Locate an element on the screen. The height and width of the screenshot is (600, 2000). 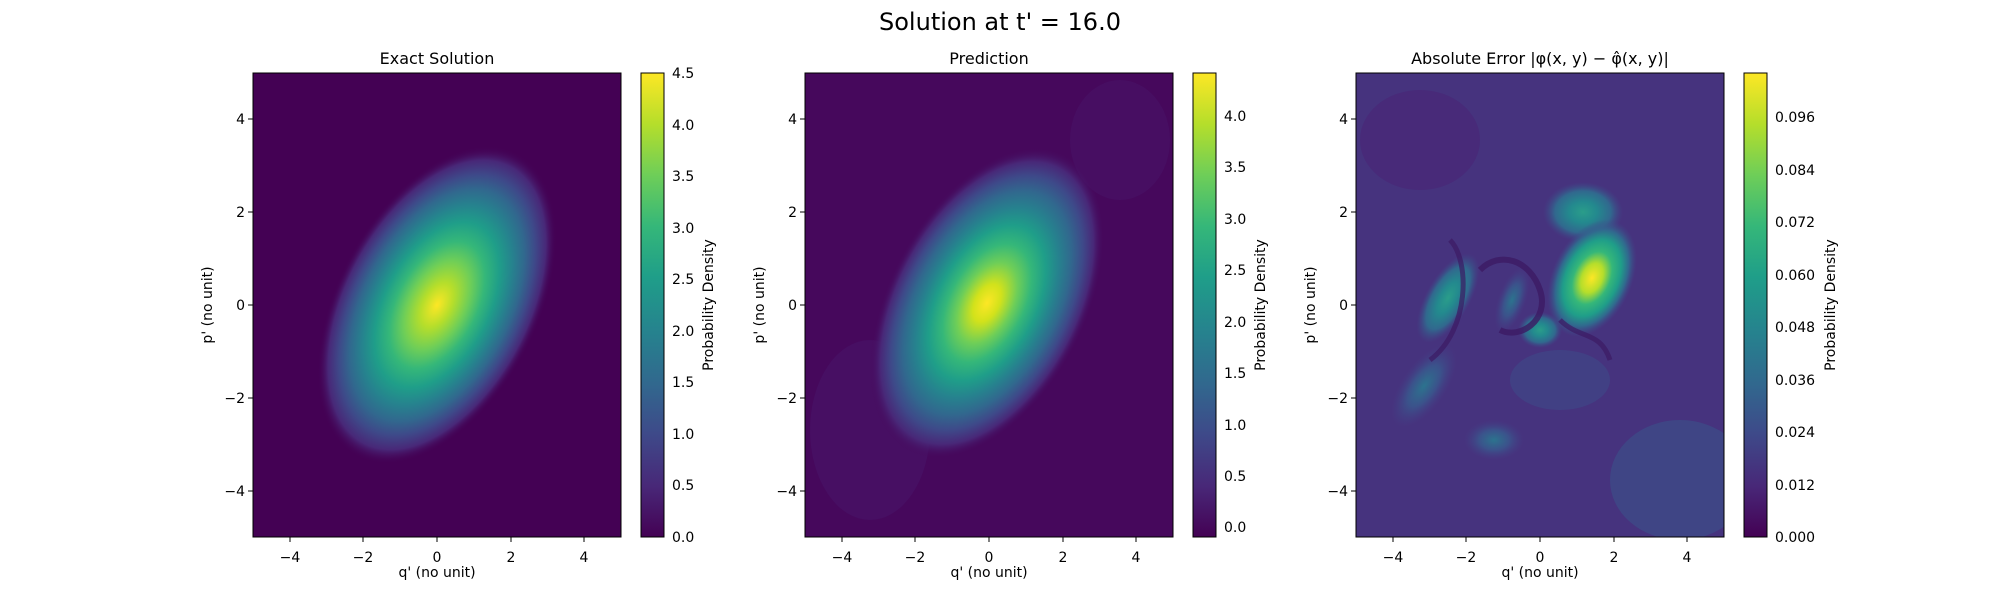
panel-title: Exact Solution is located at coordinates (437, 58).